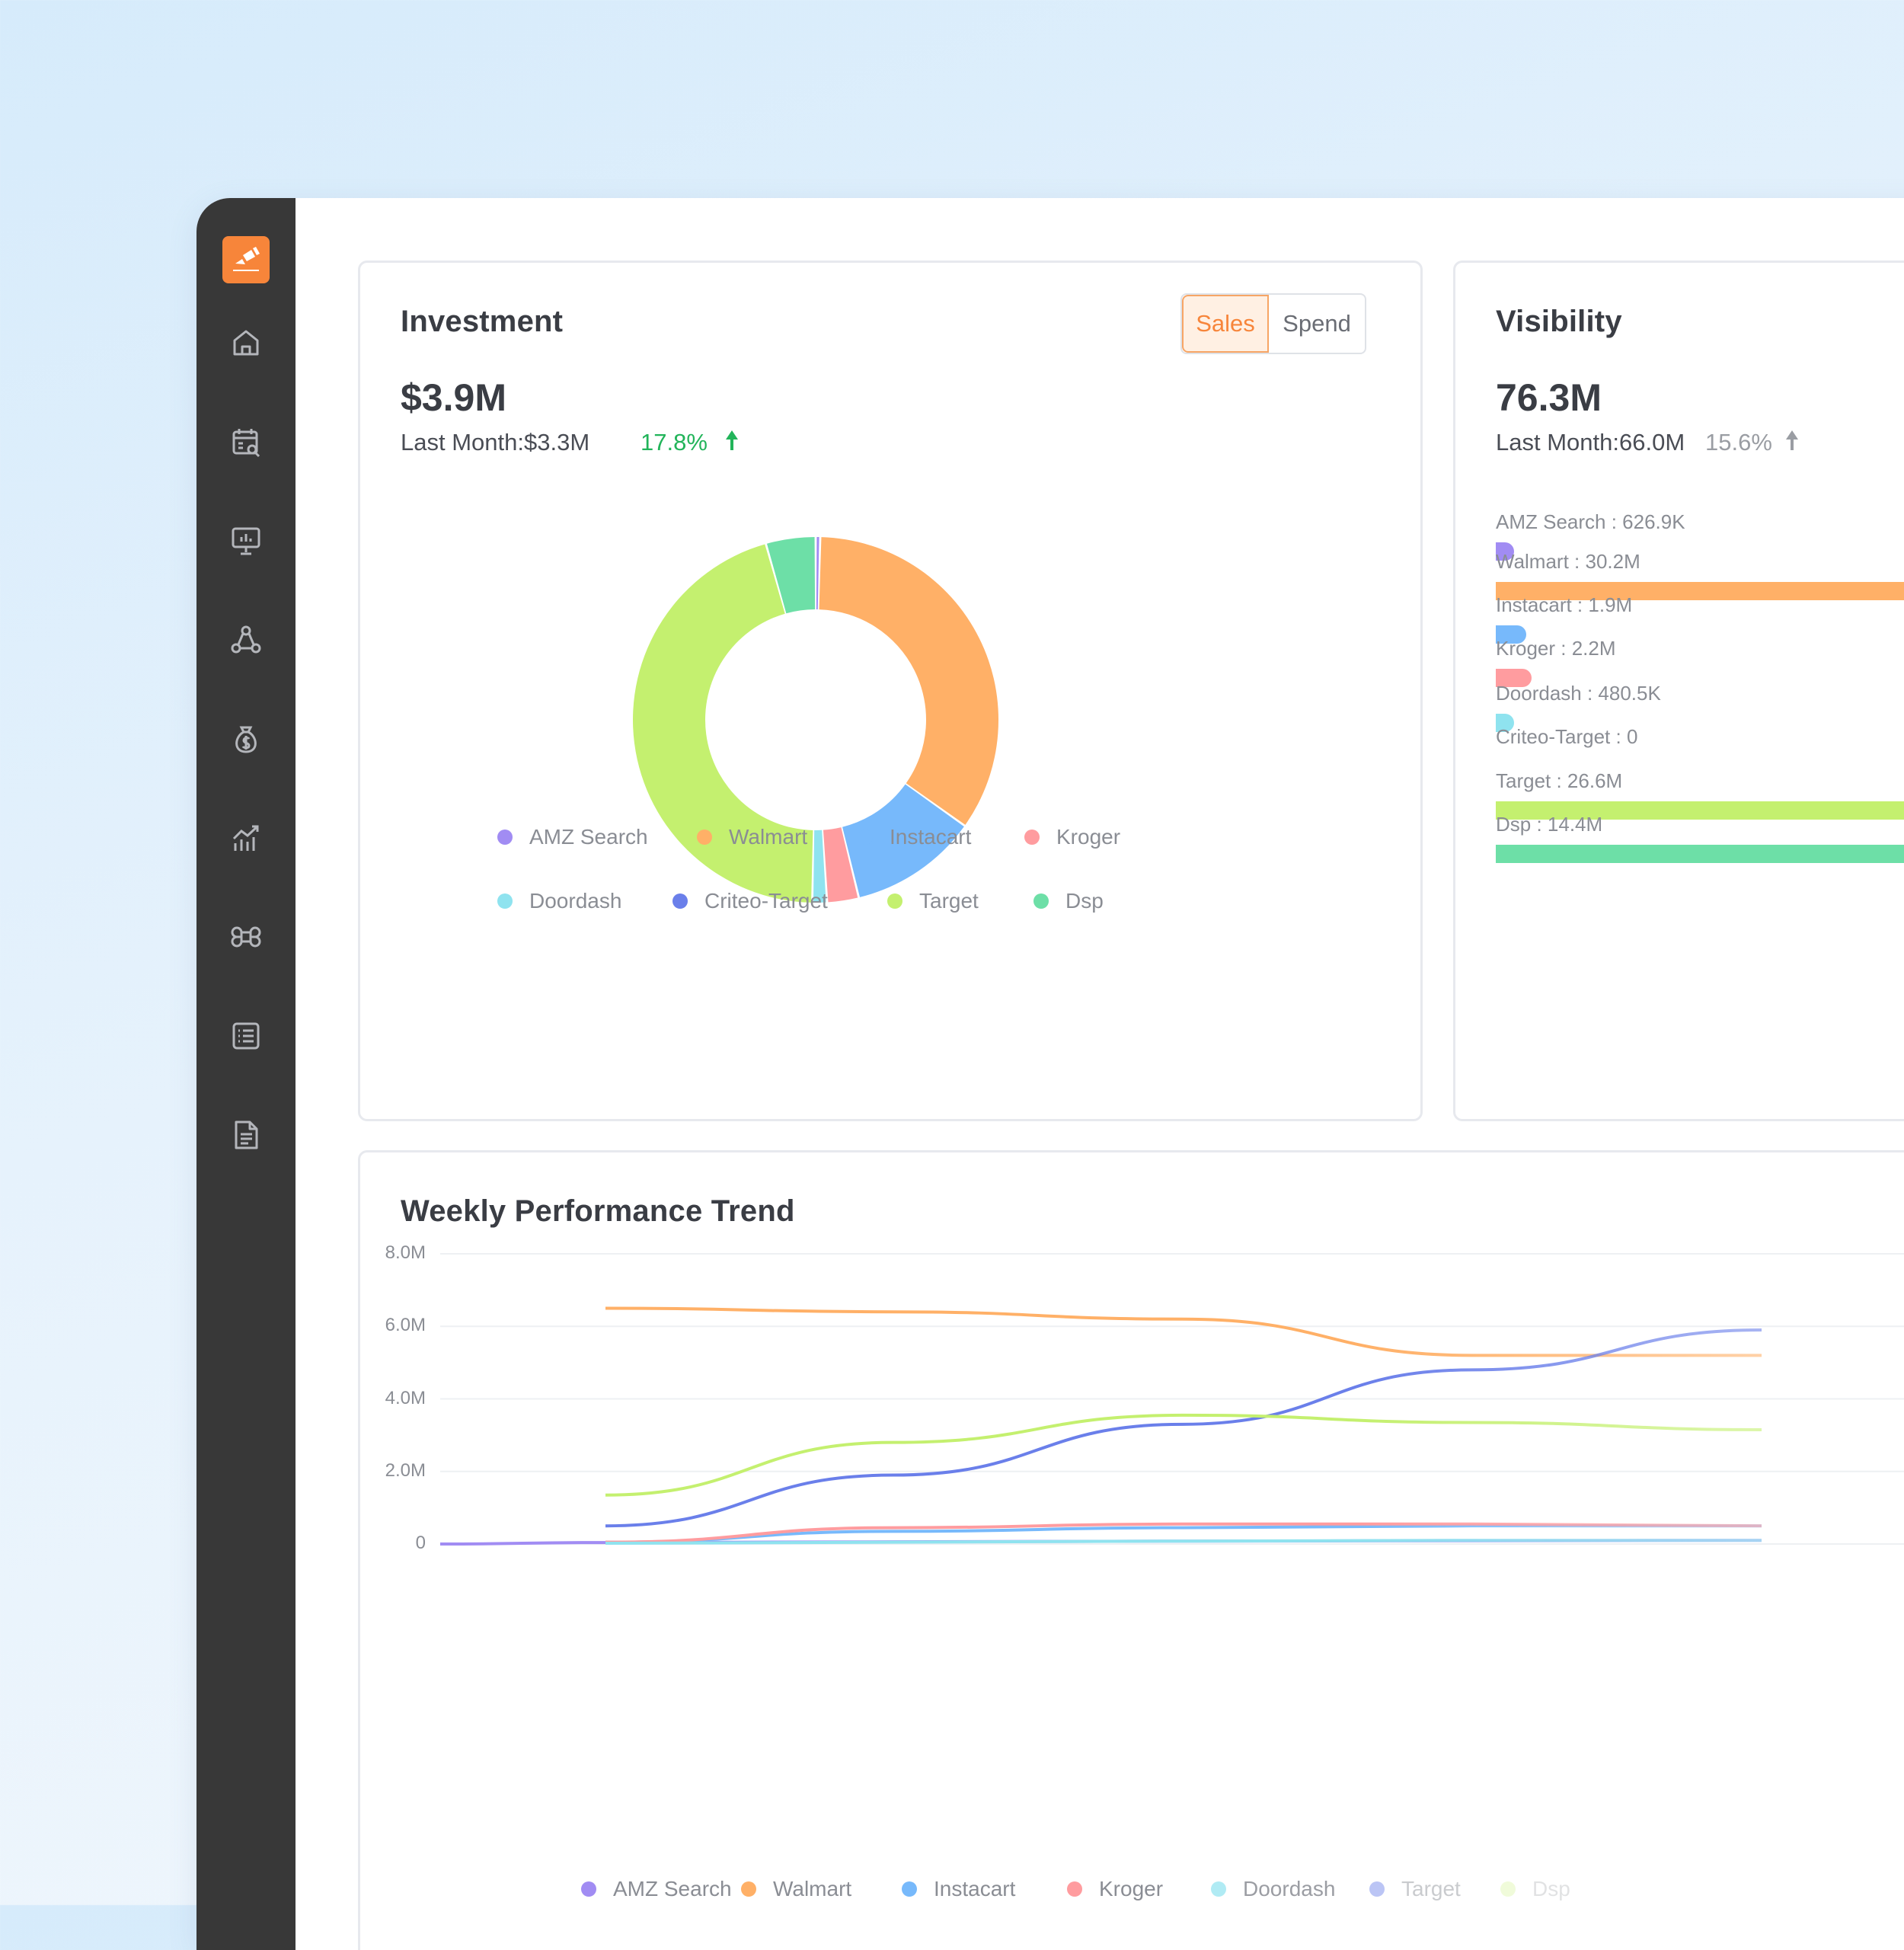 The image size is (1904, 1950). Describe the element at coordinates (1273, 323) in the screenshot. I see `sales-spend-toggle: Sales Spend` at that location.